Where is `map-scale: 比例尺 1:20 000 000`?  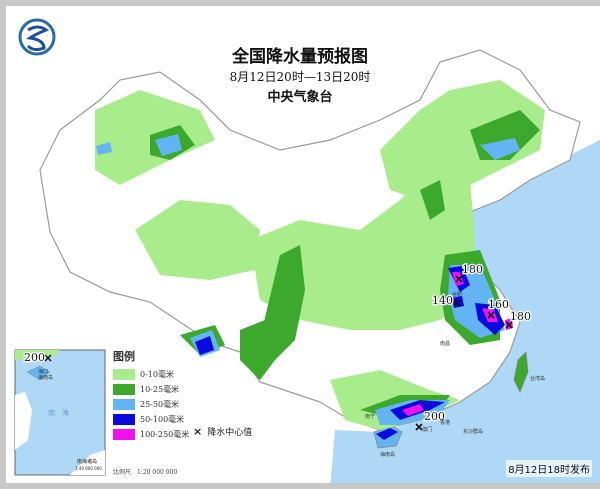
map-scale: 比例尺 1:20 000 000 is located at coordinates (145, 472).